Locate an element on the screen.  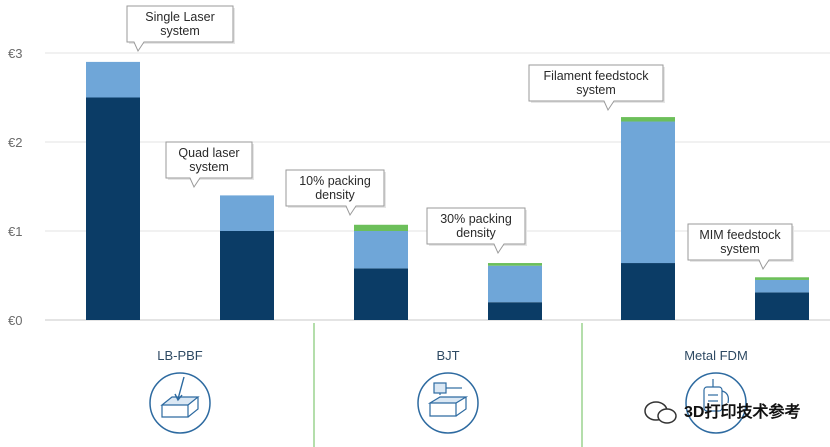
bar-fdm-mim is located at coordinates (782, 298).